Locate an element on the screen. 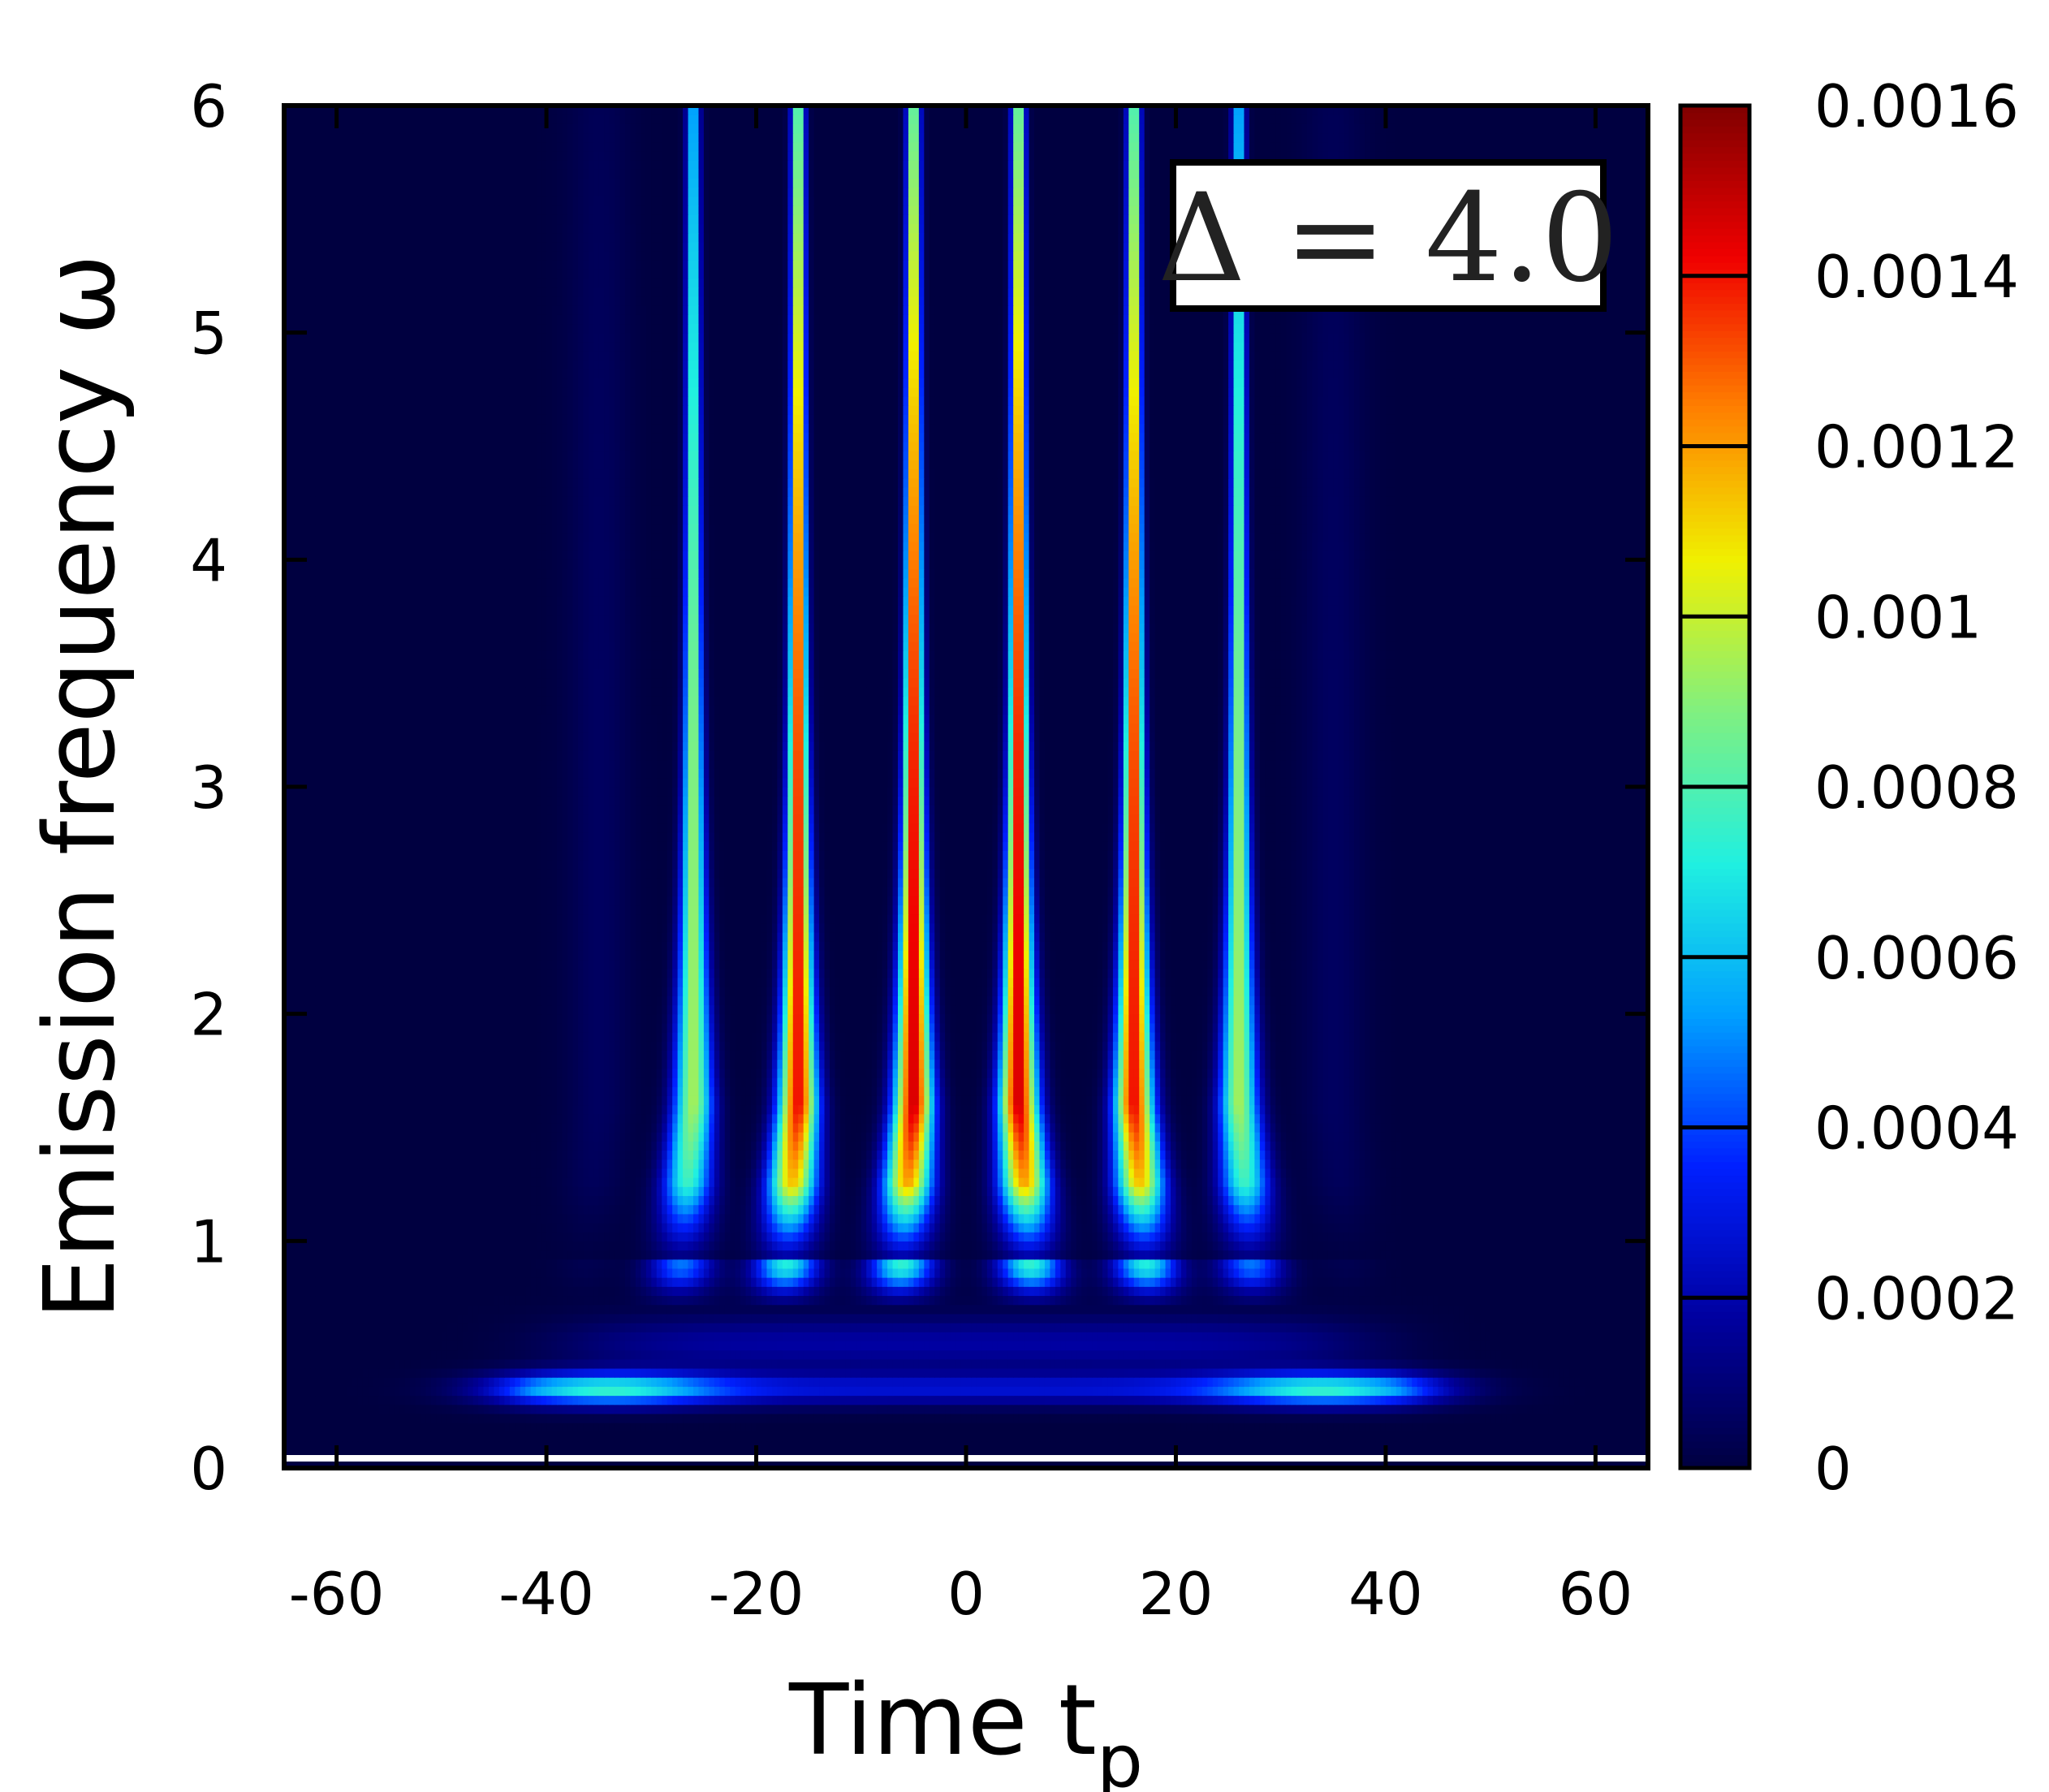 This screenshot has height=1792, width=2049. x-tick-label: 60 is located at coordinates (1596, 1594).